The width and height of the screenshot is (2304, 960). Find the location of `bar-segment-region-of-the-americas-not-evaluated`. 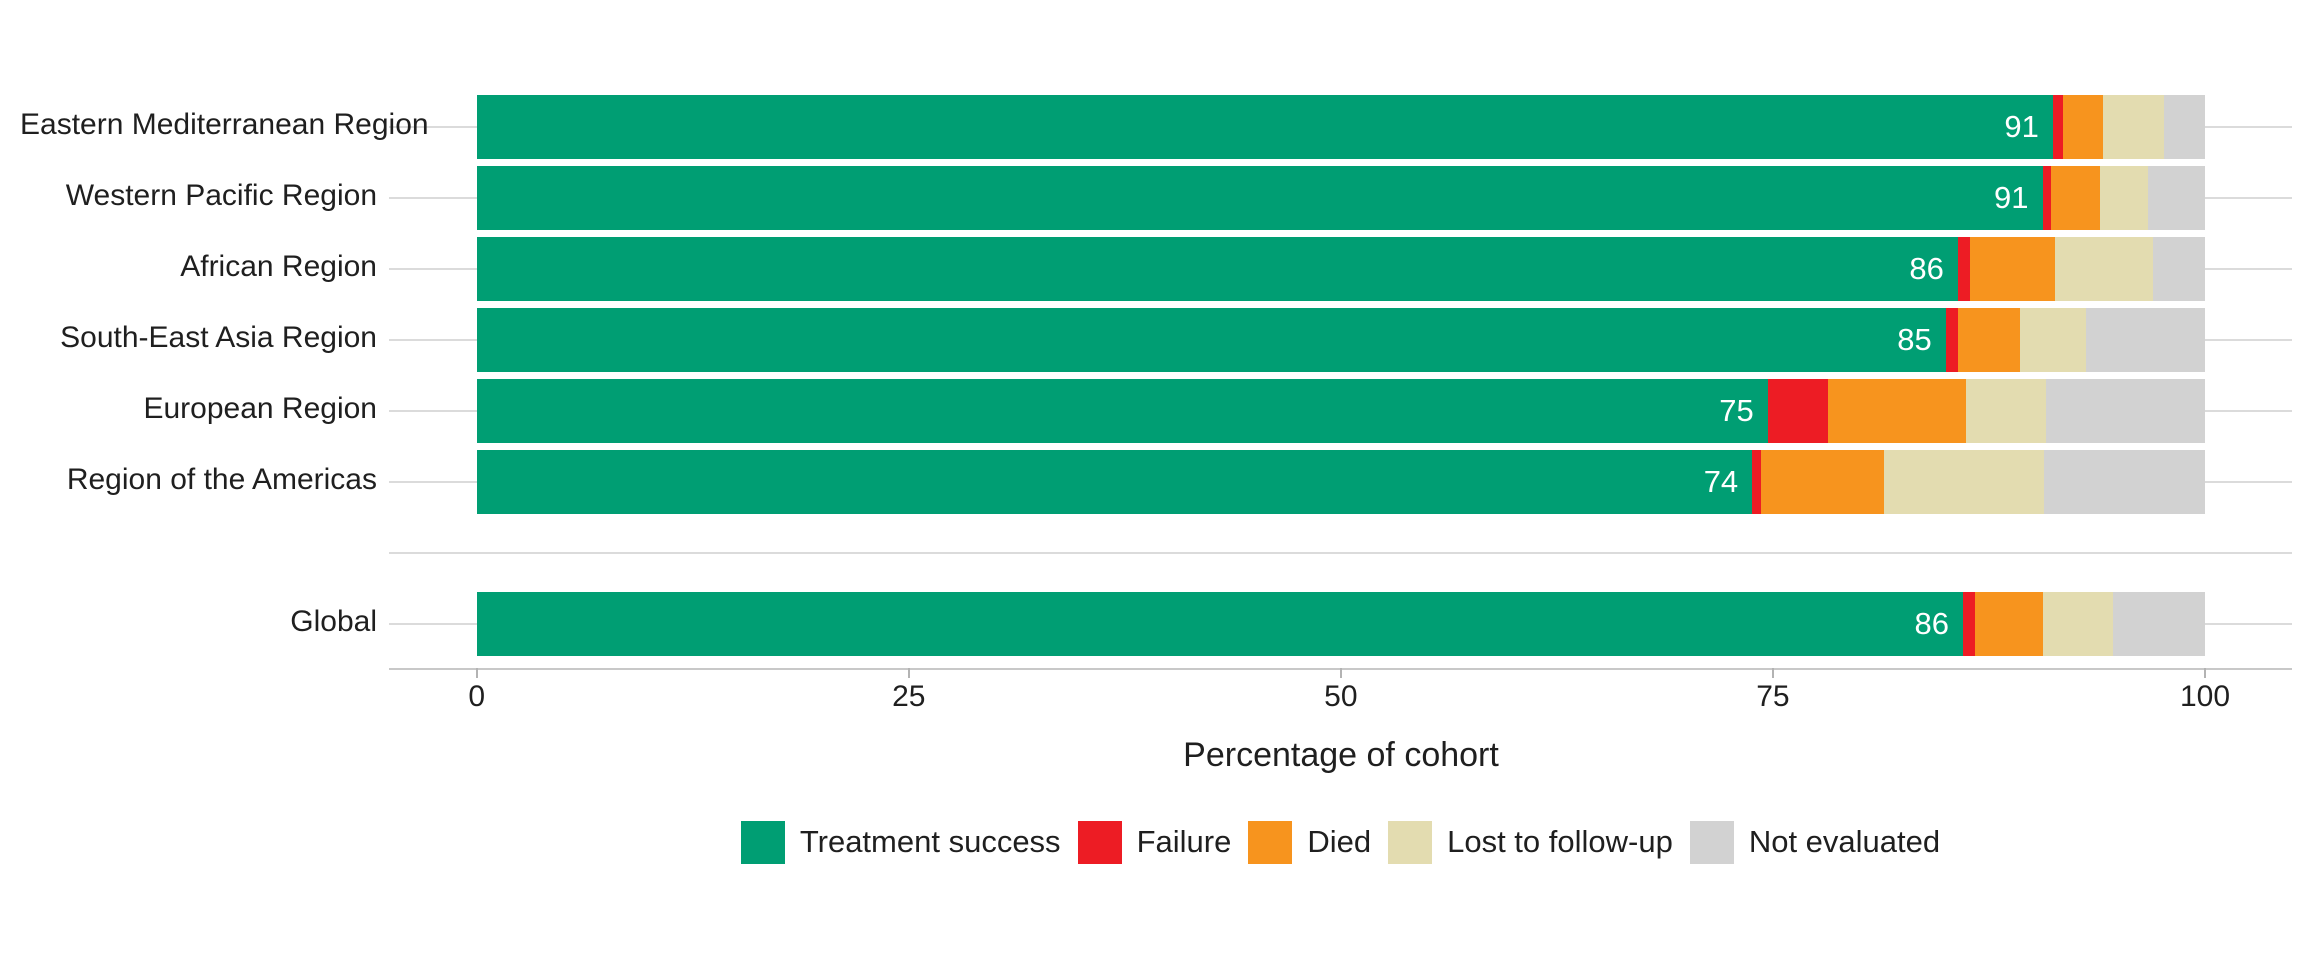

bar-segment-region-of-the-americas-not-evaluated is located at coordinates (2124, 482).